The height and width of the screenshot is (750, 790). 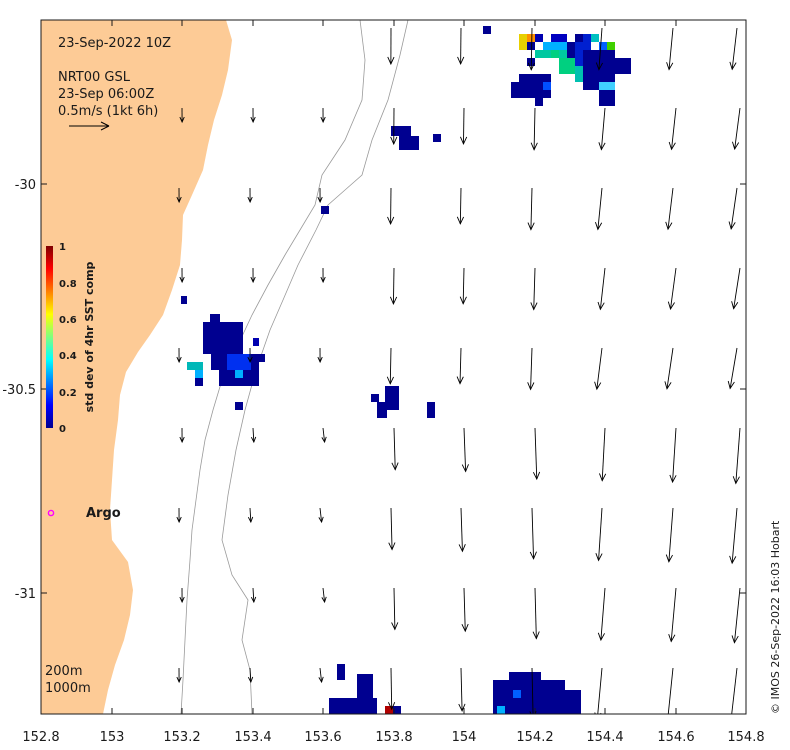 I want to click on colorbar-tick-0: 0, so click(x=62, y=429).